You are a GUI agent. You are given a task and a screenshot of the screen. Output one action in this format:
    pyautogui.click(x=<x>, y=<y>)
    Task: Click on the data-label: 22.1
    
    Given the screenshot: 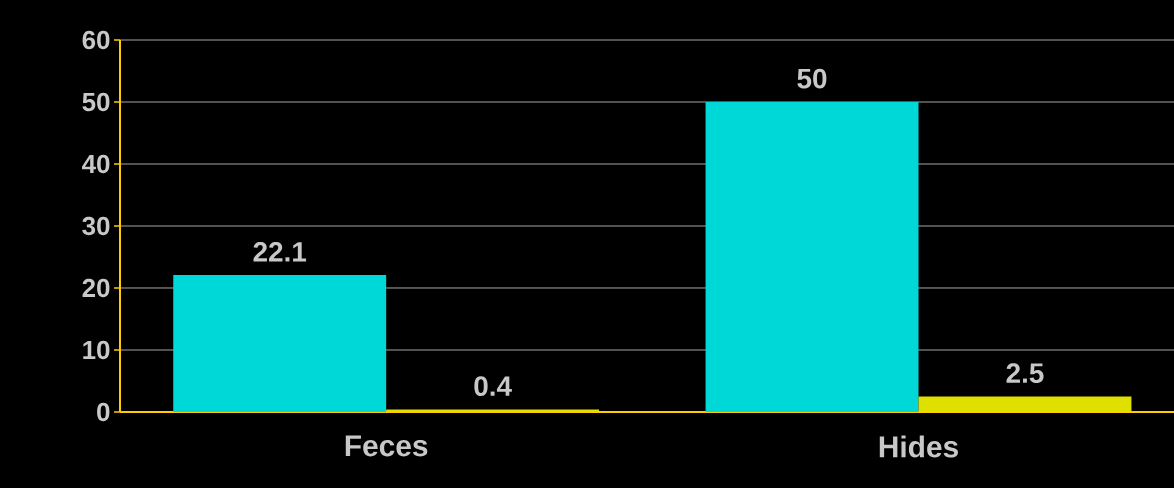 What is the action you would take?
    pyautogui.click(x=280, y=251)
    